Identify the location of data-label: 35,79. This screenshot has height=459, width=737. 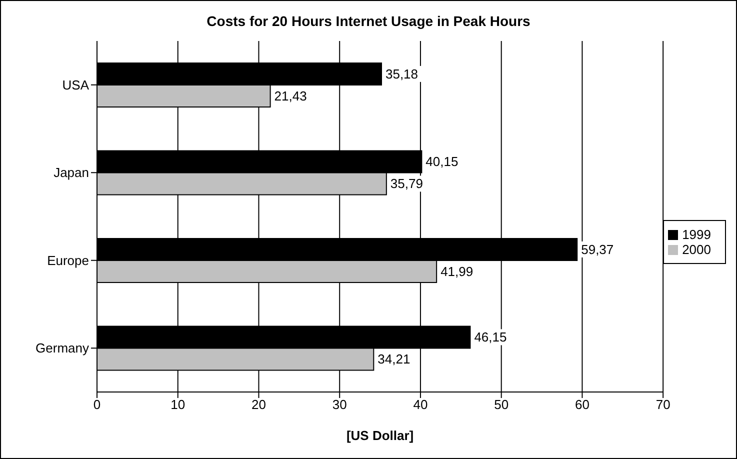
(406, 184).